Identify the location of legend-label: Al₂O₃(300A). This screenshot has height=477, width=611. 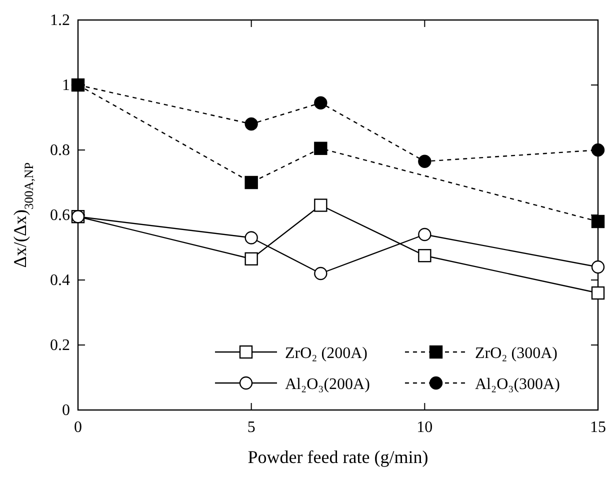
(517, 384).